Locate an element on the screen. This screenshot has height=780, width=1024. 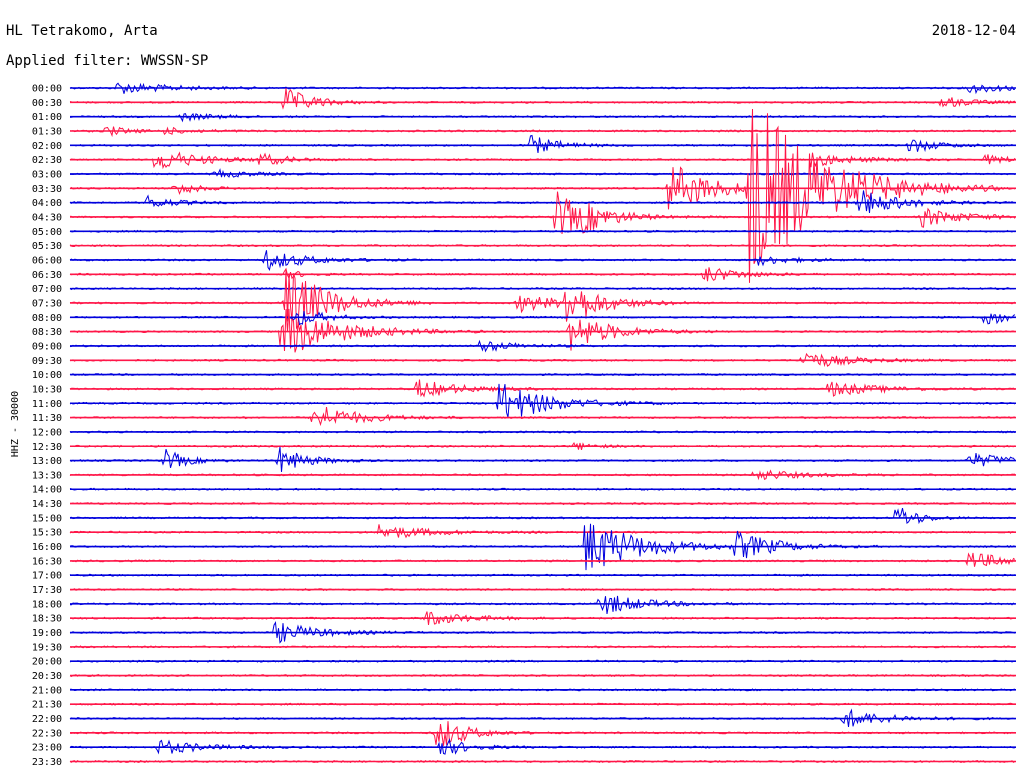
hour-tick-label: 00:30 is located at coordinates (47, 103).